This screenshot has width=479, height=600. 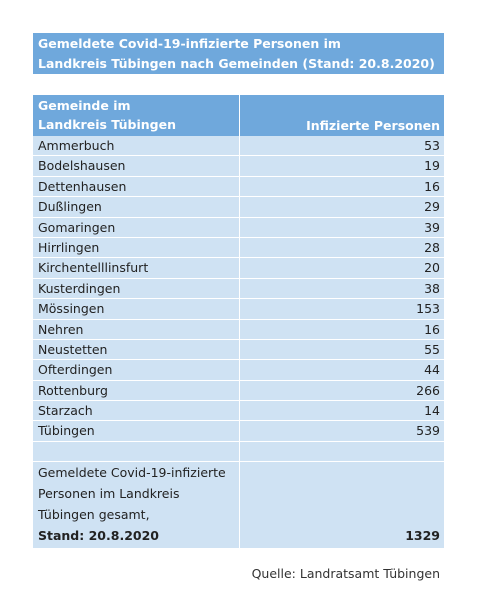 I want to click on municipality-name: Dettenhausen, so click(x=136, y=187).